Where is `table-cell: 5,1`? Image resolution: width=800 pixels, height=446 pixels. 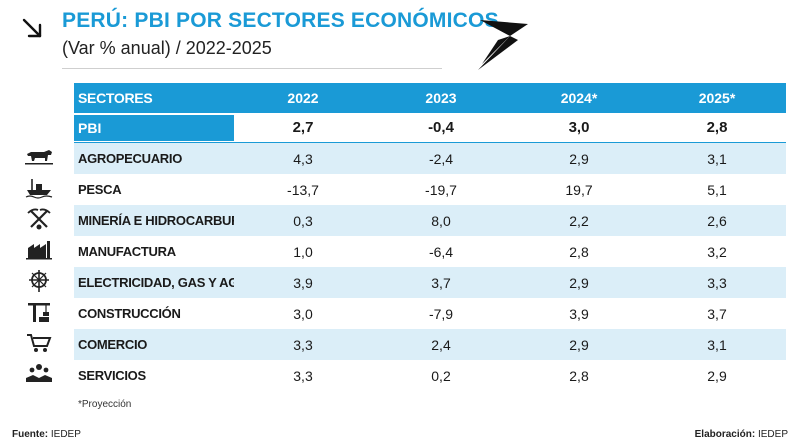
table-cell: 5,1 is located at coordinates (717, 189).